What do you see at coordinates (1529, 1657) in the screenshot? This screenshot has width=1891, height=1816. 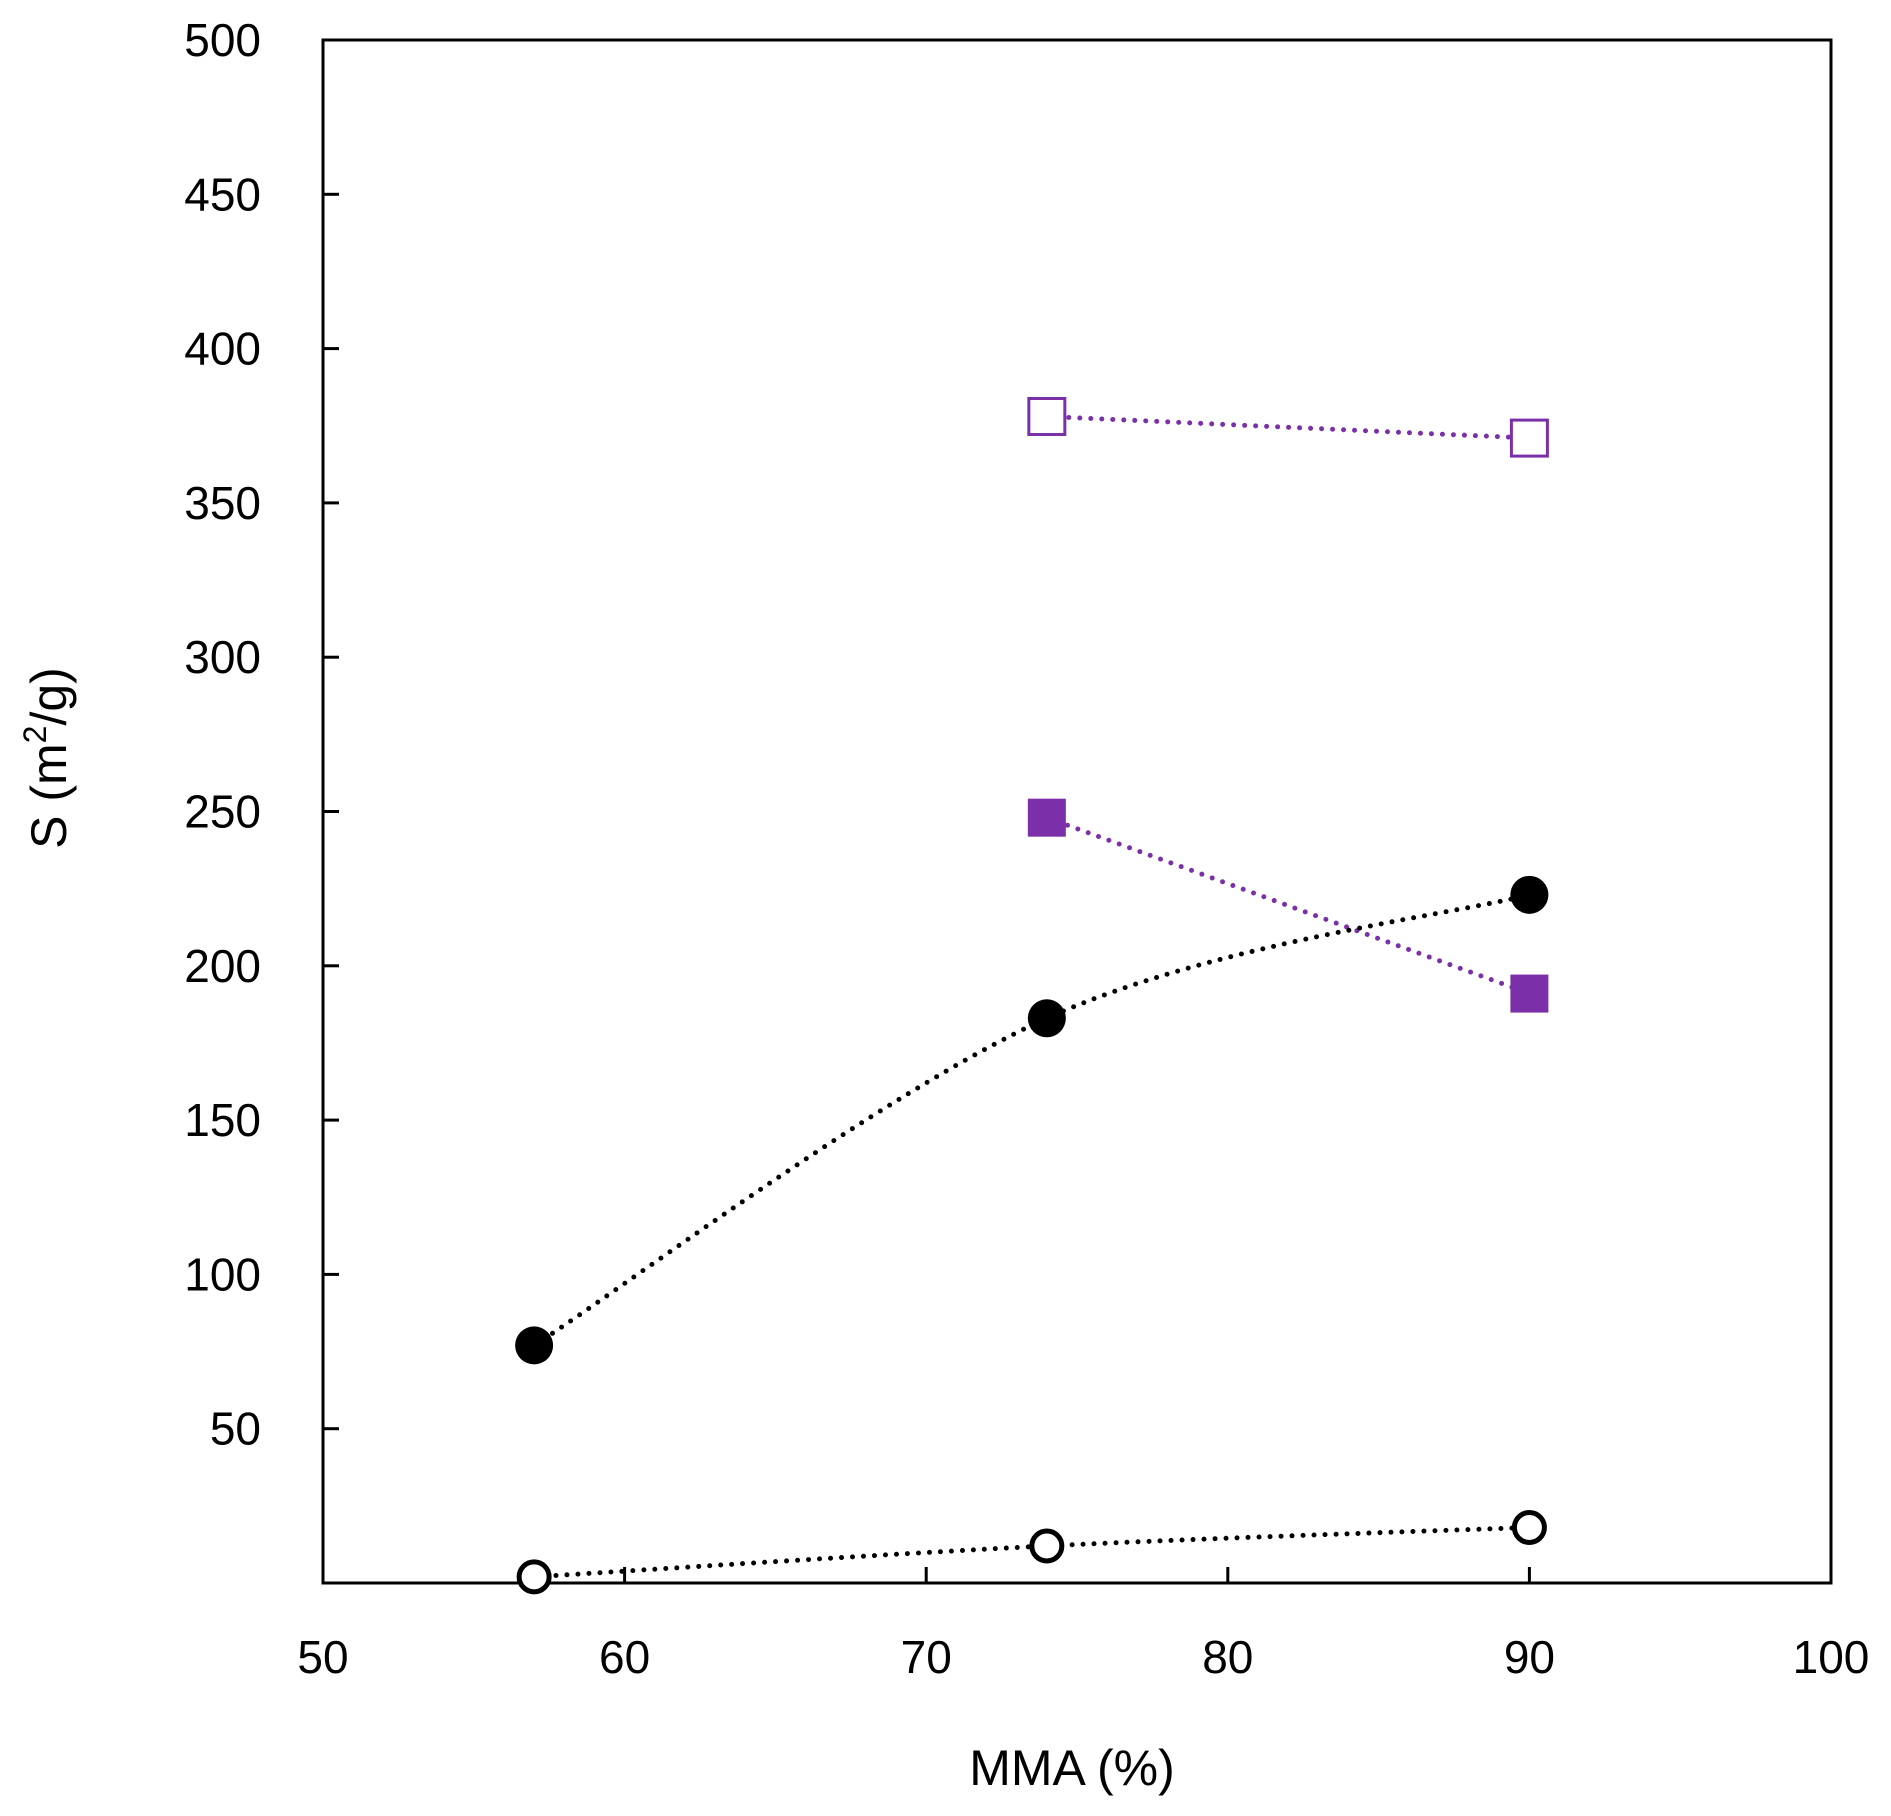 I see `x-tick-label: 90` at bounding box center [1529, 1657].